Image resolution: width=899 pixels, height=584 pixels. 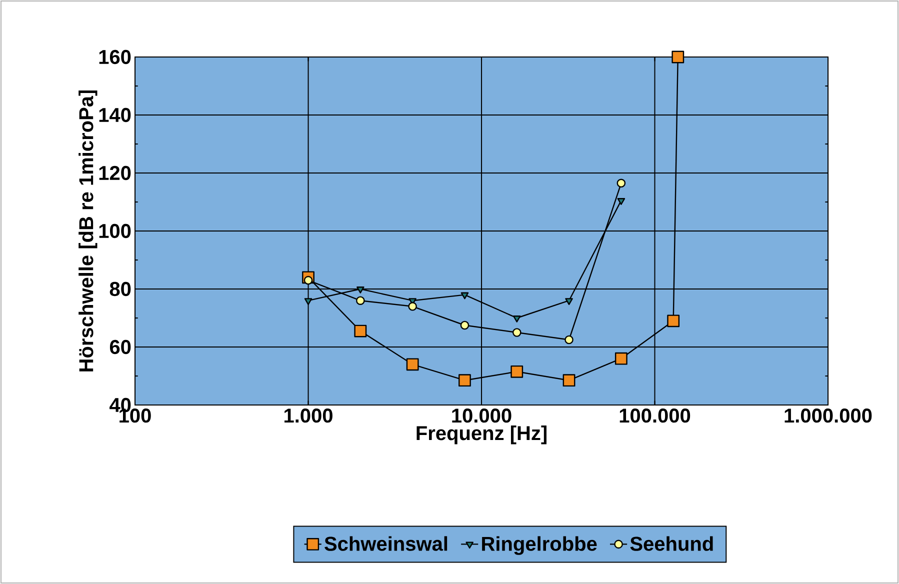 I want to click on y-tick-label: 120, so click(x=115, y=173).